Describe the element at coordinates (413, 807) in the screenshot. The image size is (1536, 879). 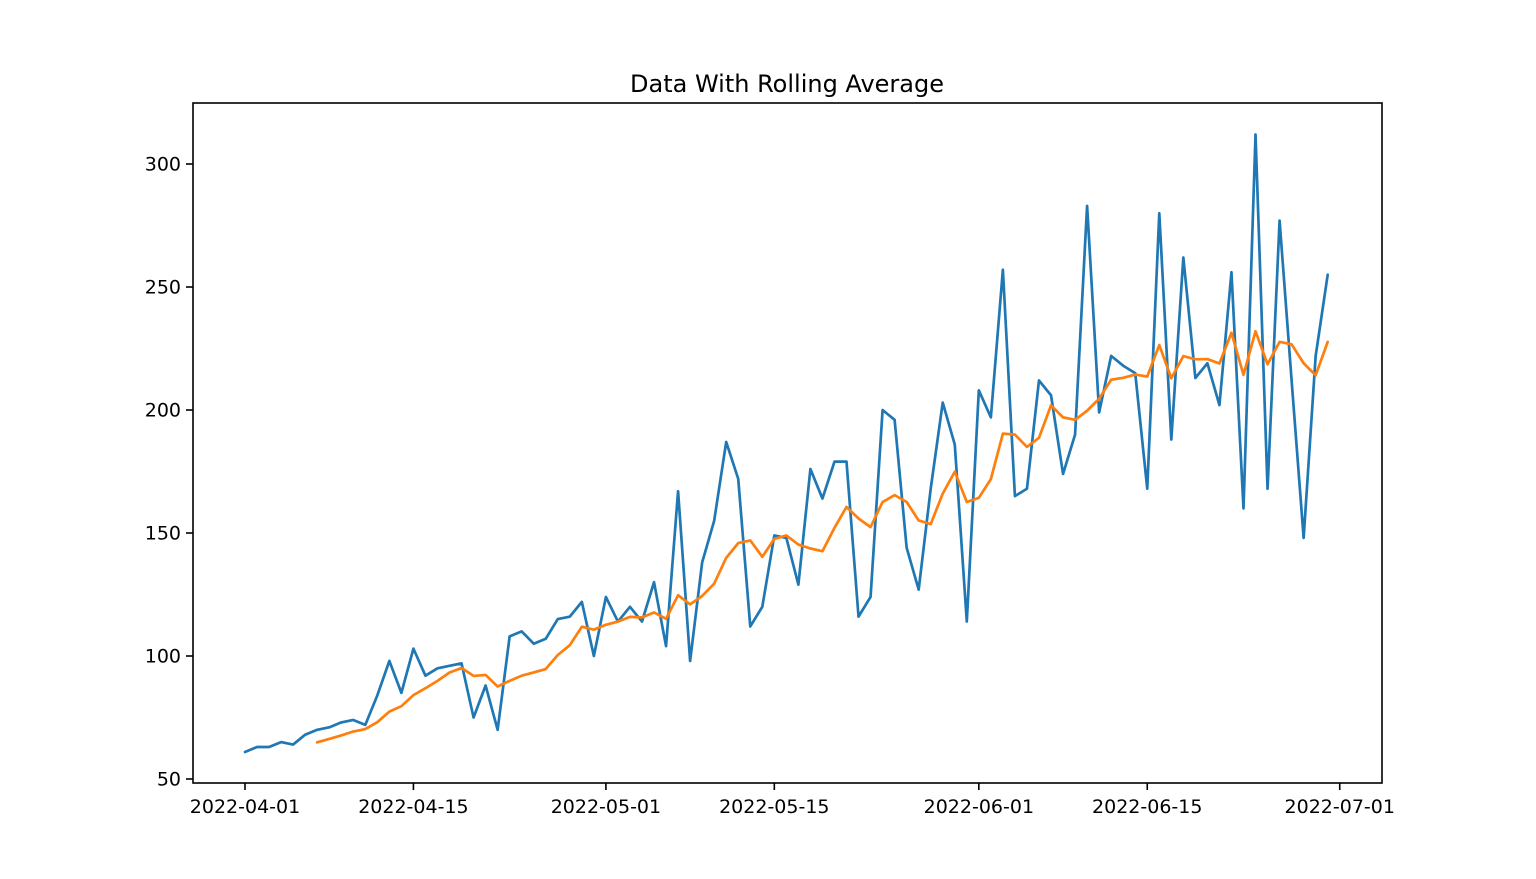
I see `x-tick-label: 2022-04-15` at that location.